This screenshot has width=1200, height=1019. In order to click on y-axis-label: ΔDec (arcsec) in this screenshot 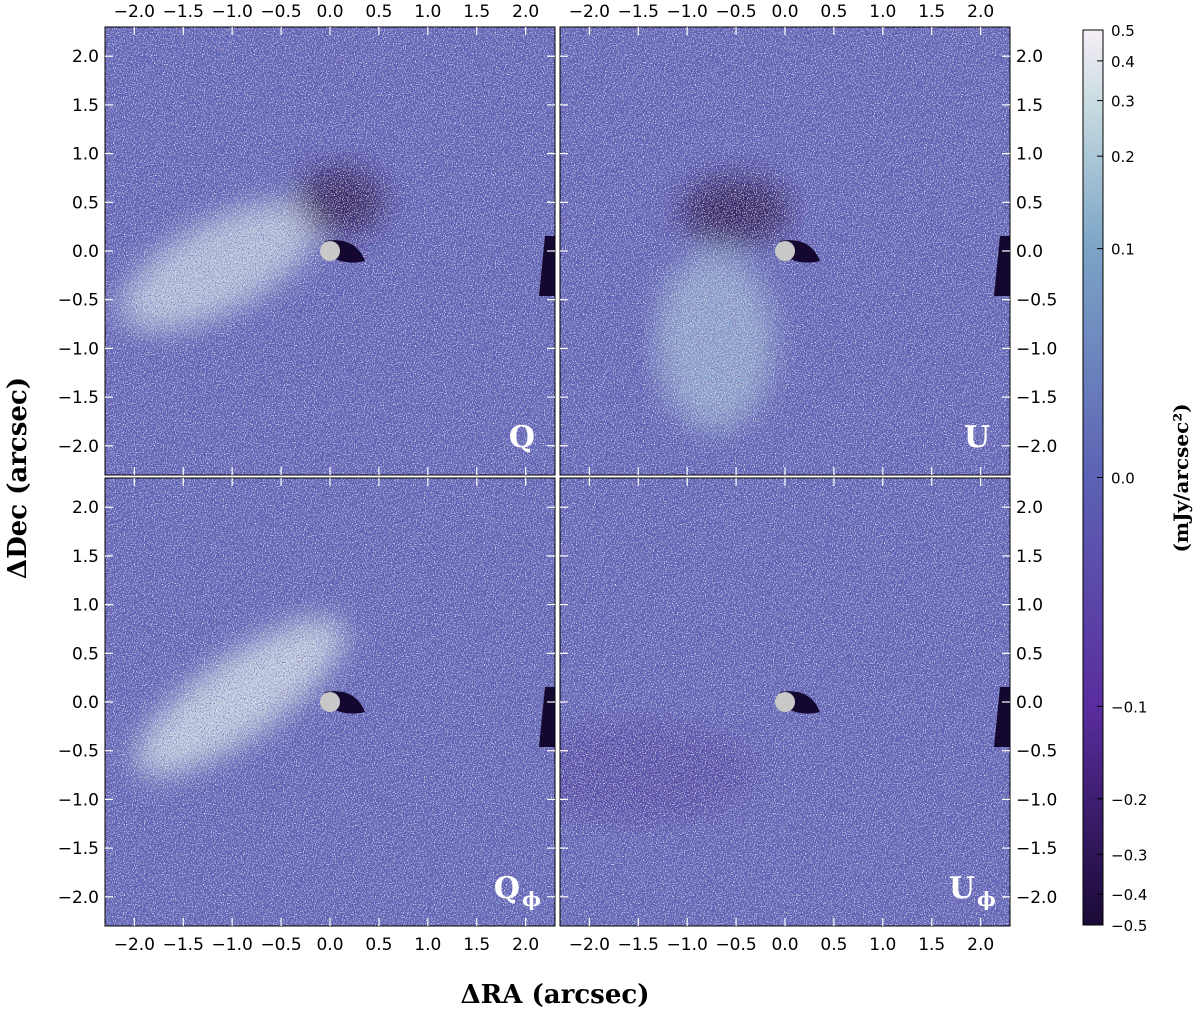, I will do `click(18, 478)`.